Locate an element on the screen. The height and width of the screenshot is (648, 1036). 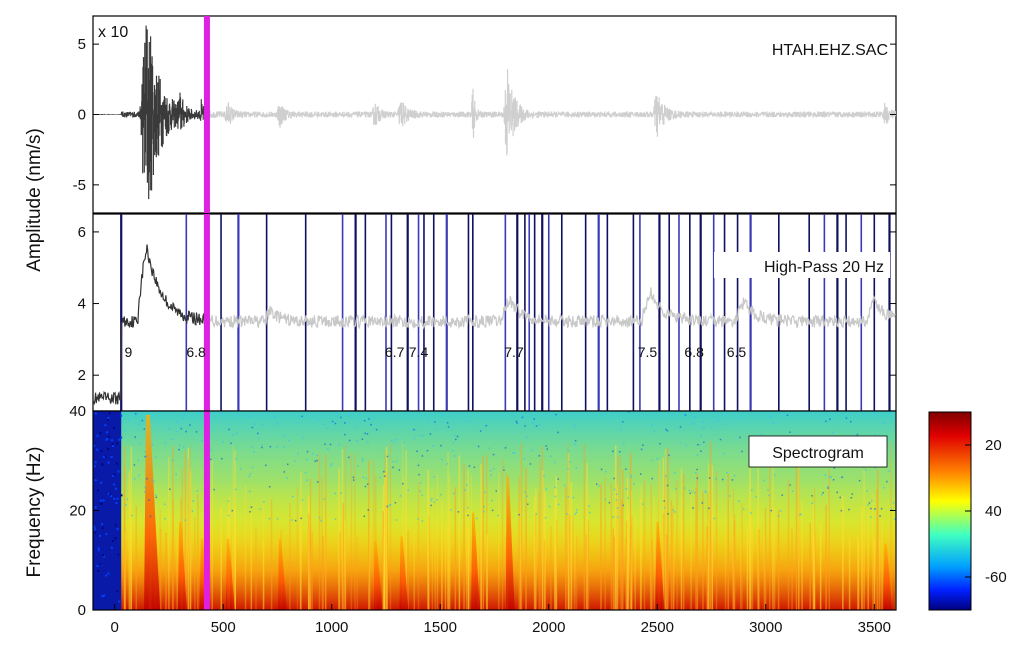
magnitude-label: 7.5 is located at coordinates (648, 352).